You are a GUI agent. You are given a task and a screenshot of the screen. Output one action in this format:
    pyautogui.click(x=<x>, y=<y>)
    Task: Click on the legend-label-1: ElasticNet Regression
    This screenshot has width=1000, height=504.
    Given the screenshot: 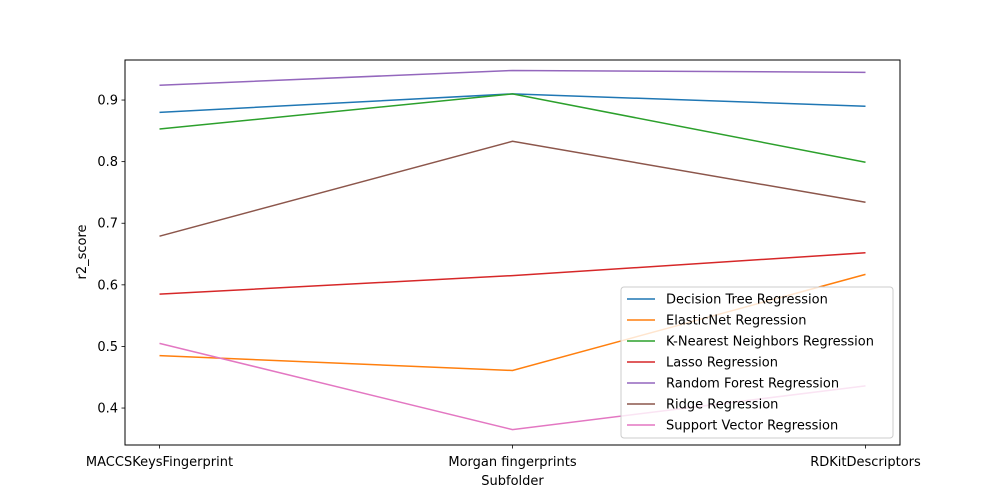 What is the action you would take?
    pyautogui.click(x=736, y=321)
    